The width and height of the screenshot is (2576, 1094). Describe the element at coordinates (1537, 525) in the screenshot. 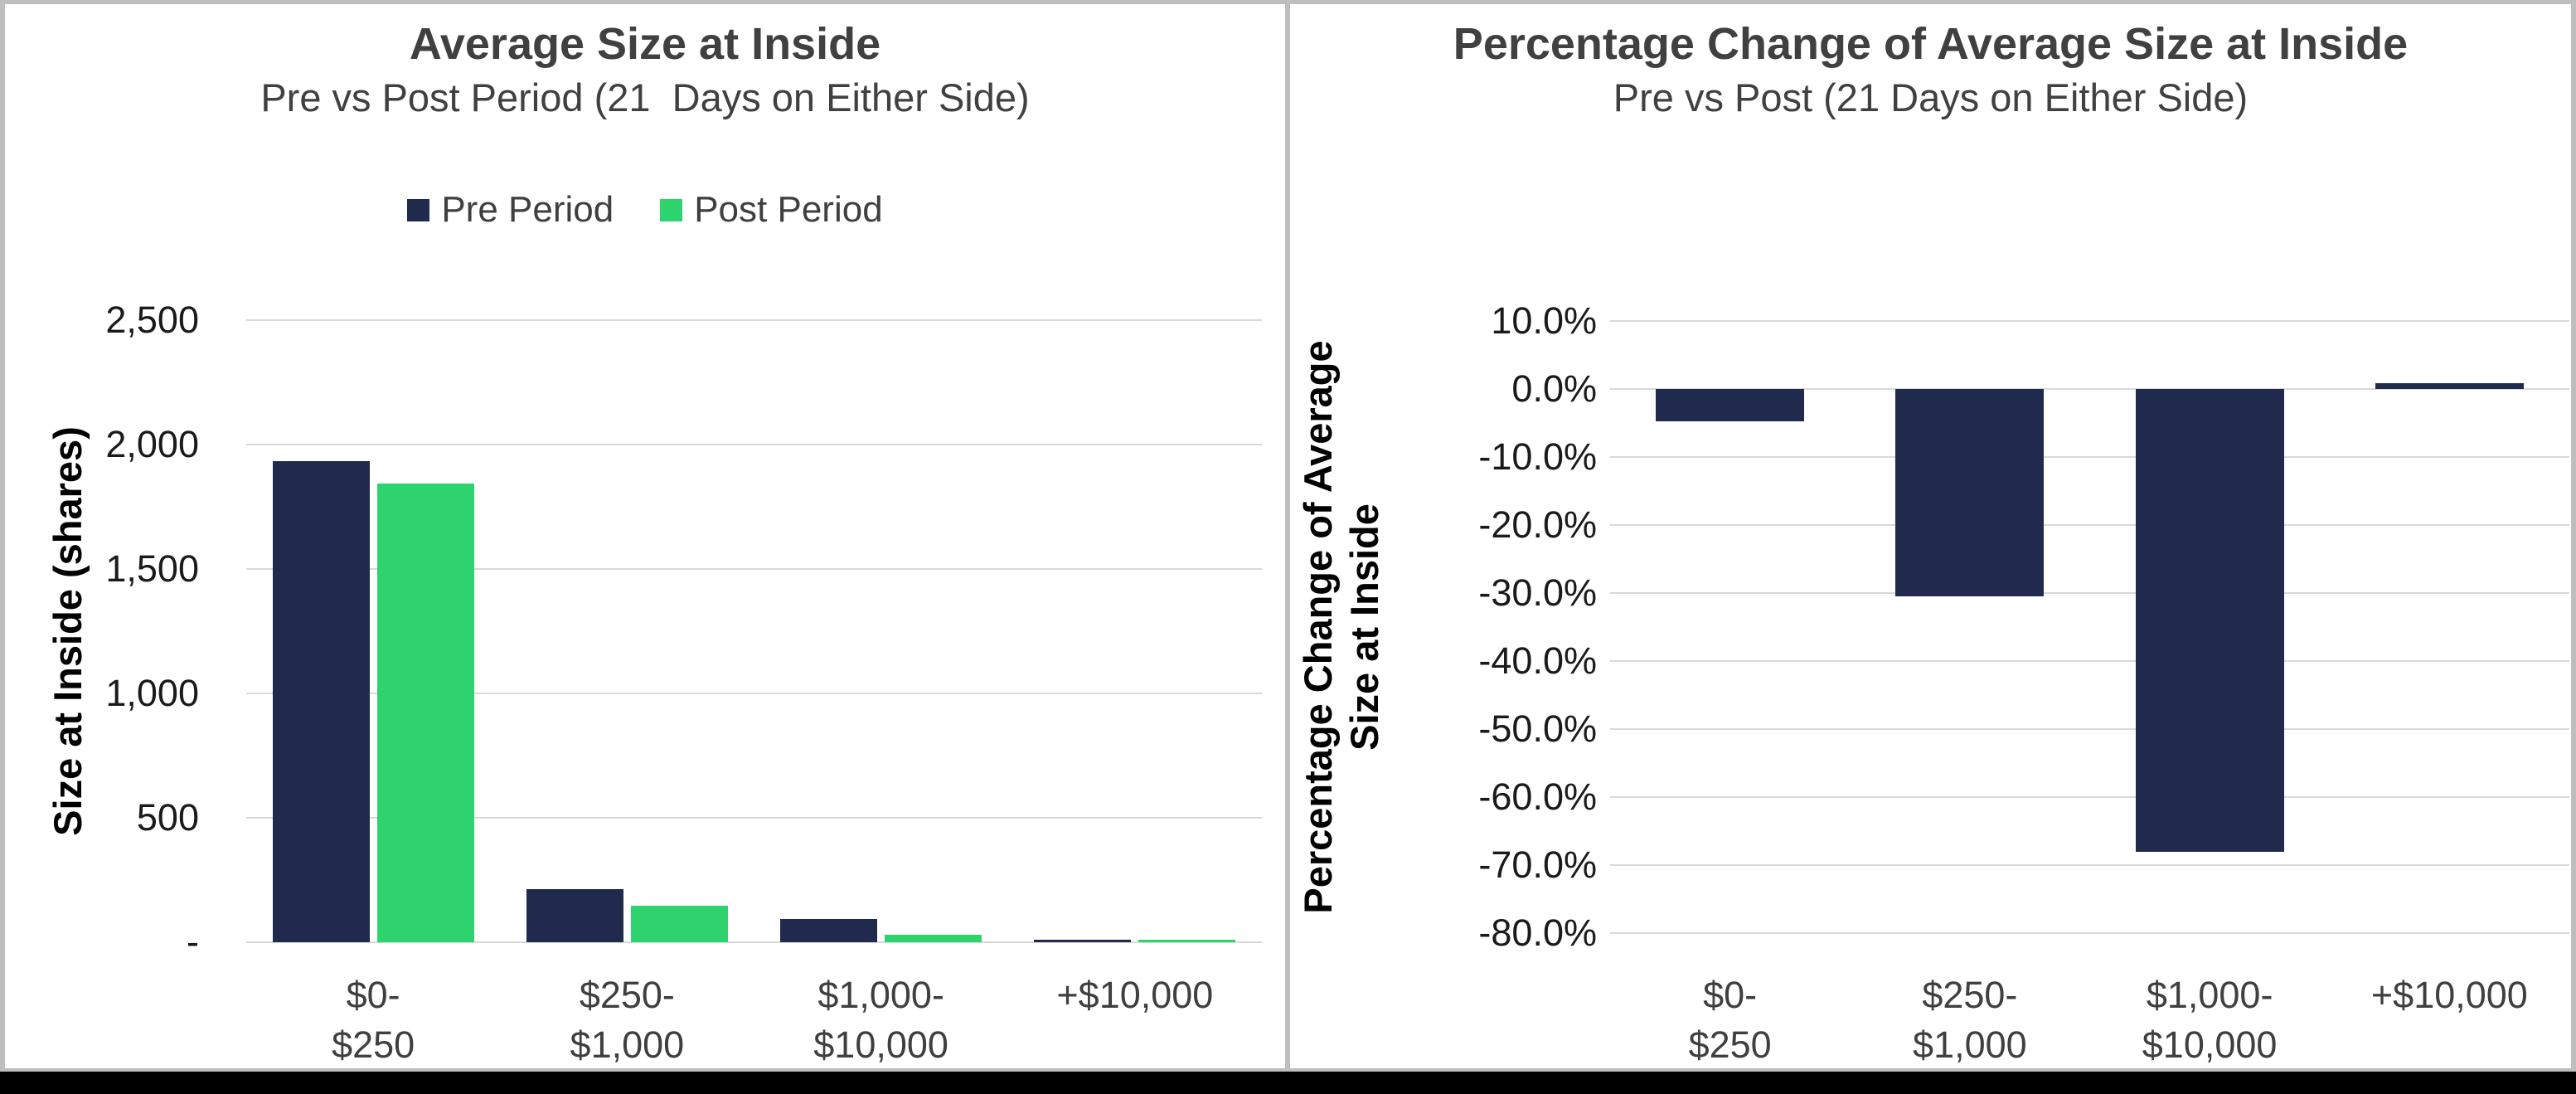

I see `y-tick-label: -20.0%` at that location.